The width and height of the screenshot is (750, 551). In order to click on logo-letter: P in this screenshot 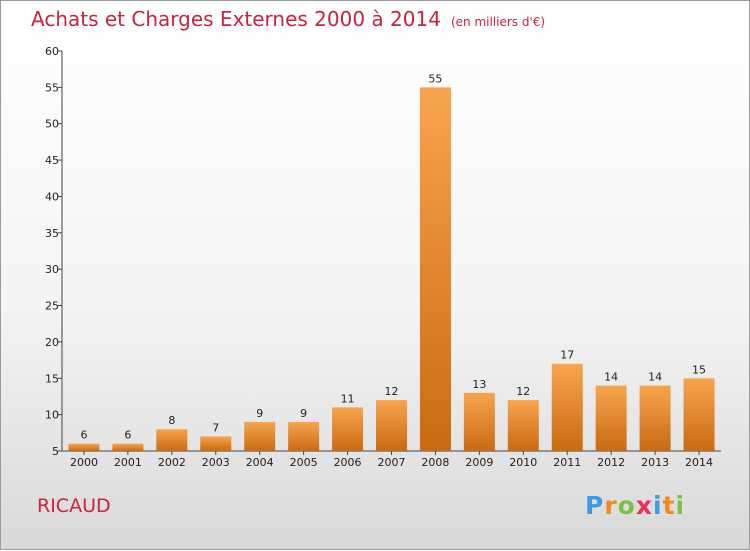, I will do `click(595, 505)`.